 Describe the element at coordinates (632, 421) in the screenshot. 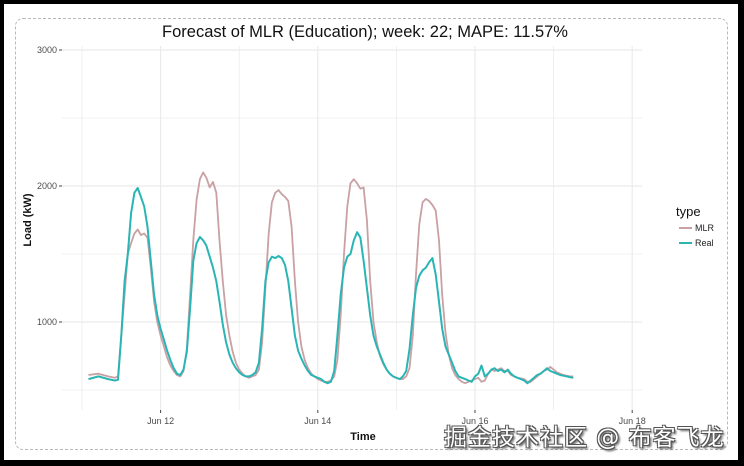

I see `x-tick-label: Jun 18` at that location.